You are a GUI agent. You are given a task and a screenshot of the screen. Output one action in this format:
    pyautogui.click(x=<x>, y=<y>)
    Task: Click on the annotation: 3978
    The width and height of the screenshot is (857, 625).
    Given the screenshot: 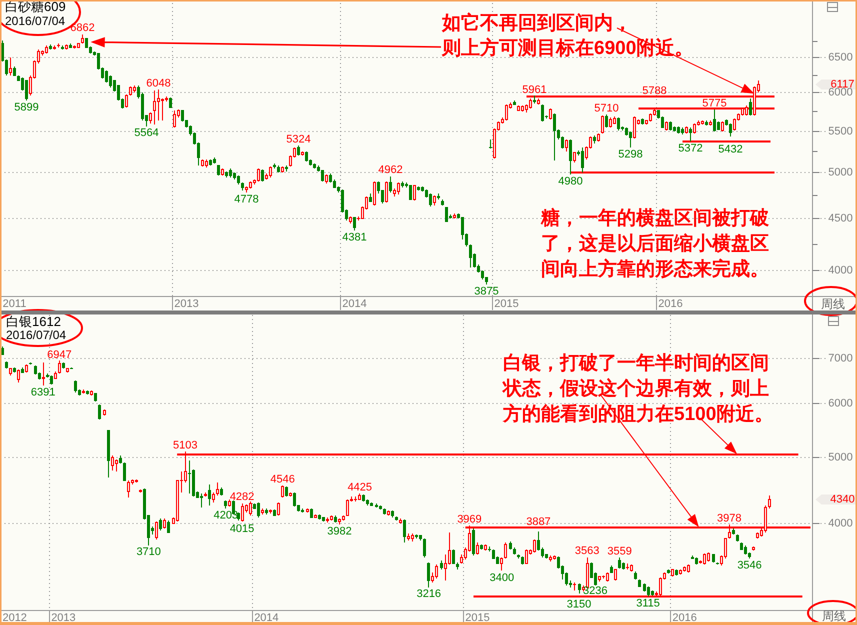 What is the action you would take?
    pyautogui.click(x=729, y=518)
    